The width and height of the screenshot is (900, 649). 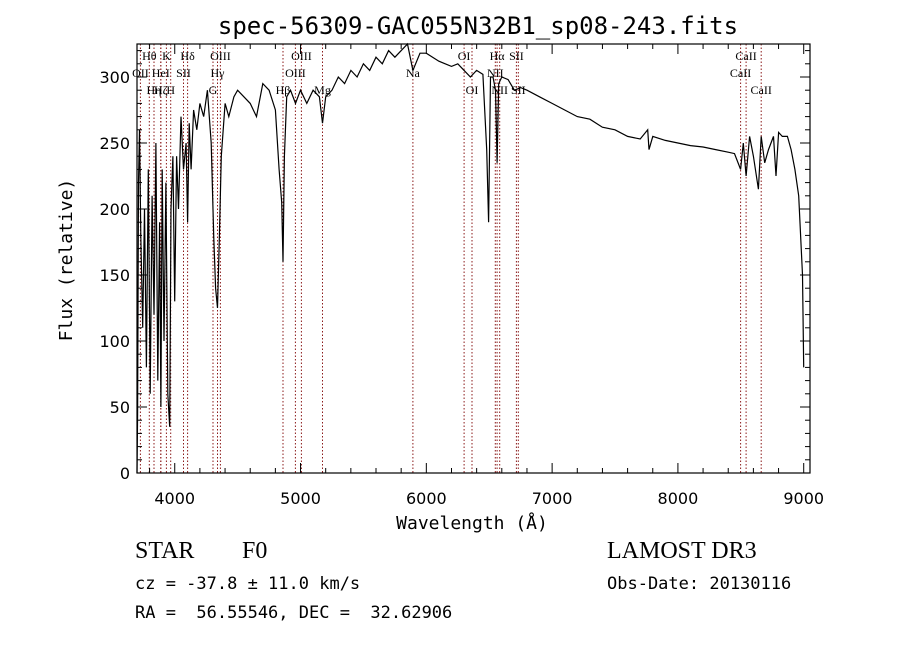 What do you see at coordinates (322, 90) in the screenshot?
I see `line-label-Mg: Mg` at bounding box center [322, 90].